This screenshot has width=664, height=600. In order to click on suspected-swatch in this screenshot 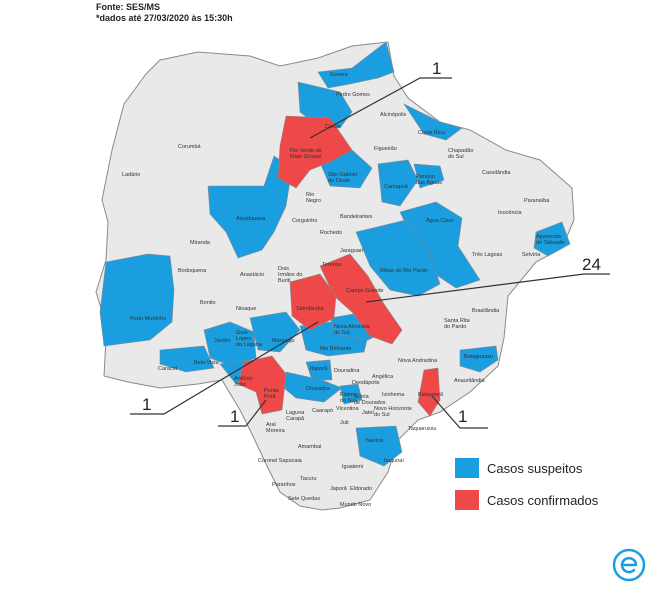, I will do `click(467, 468)`.